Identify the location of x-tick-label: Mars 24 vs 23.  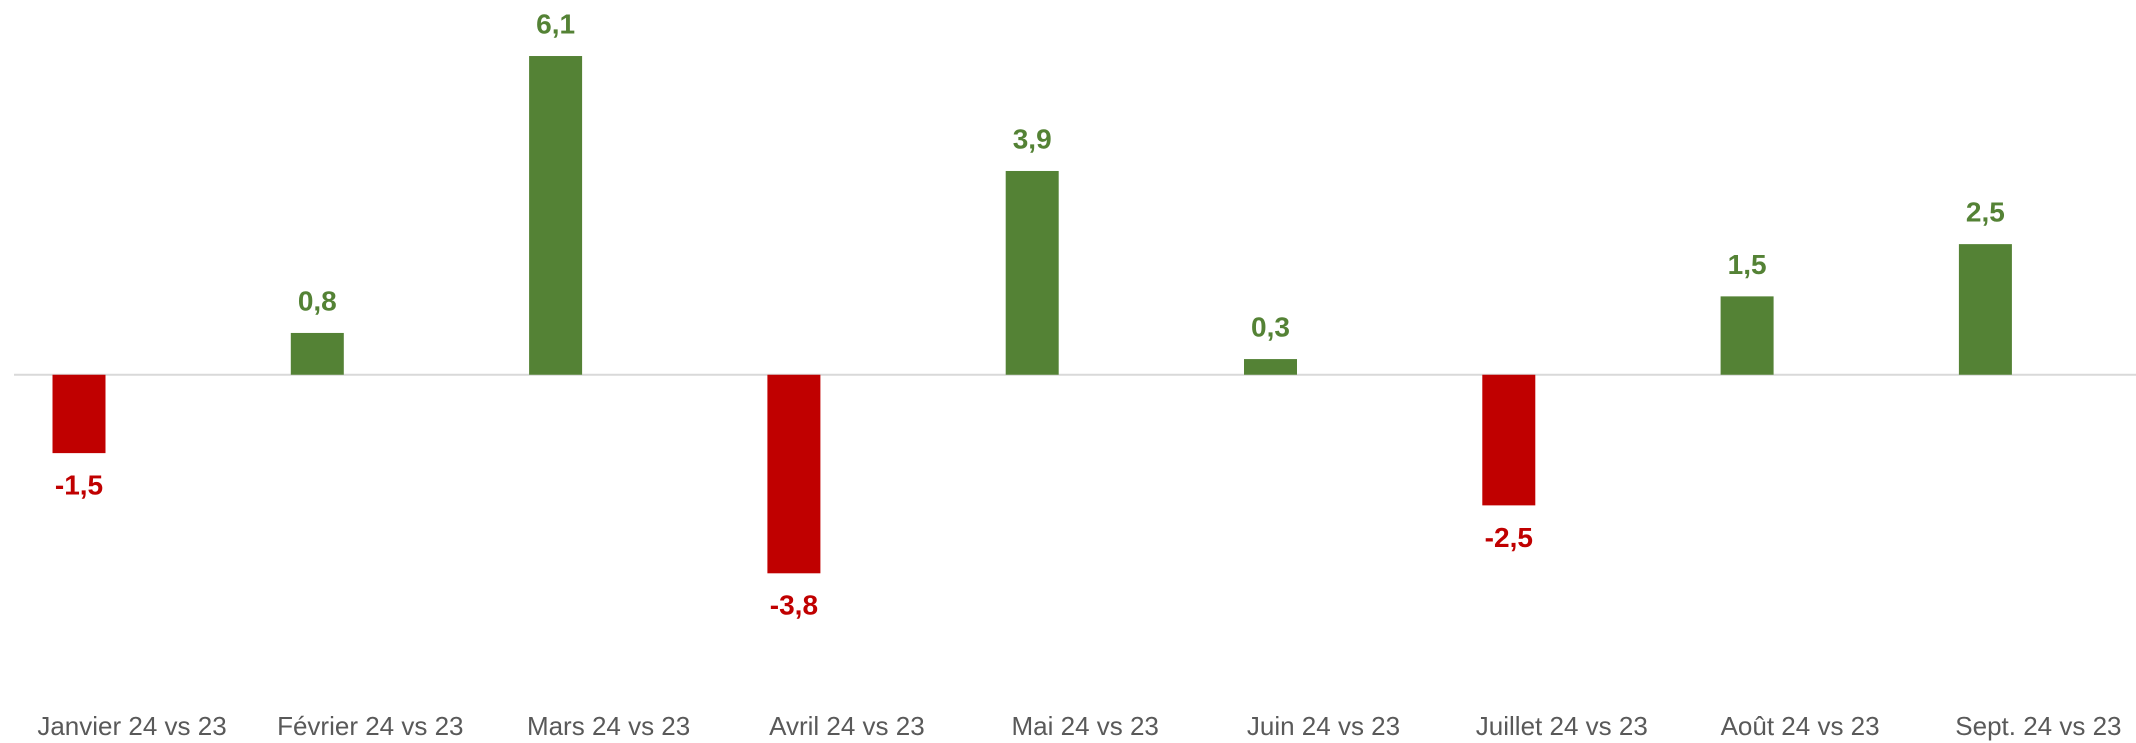
(608, 726).